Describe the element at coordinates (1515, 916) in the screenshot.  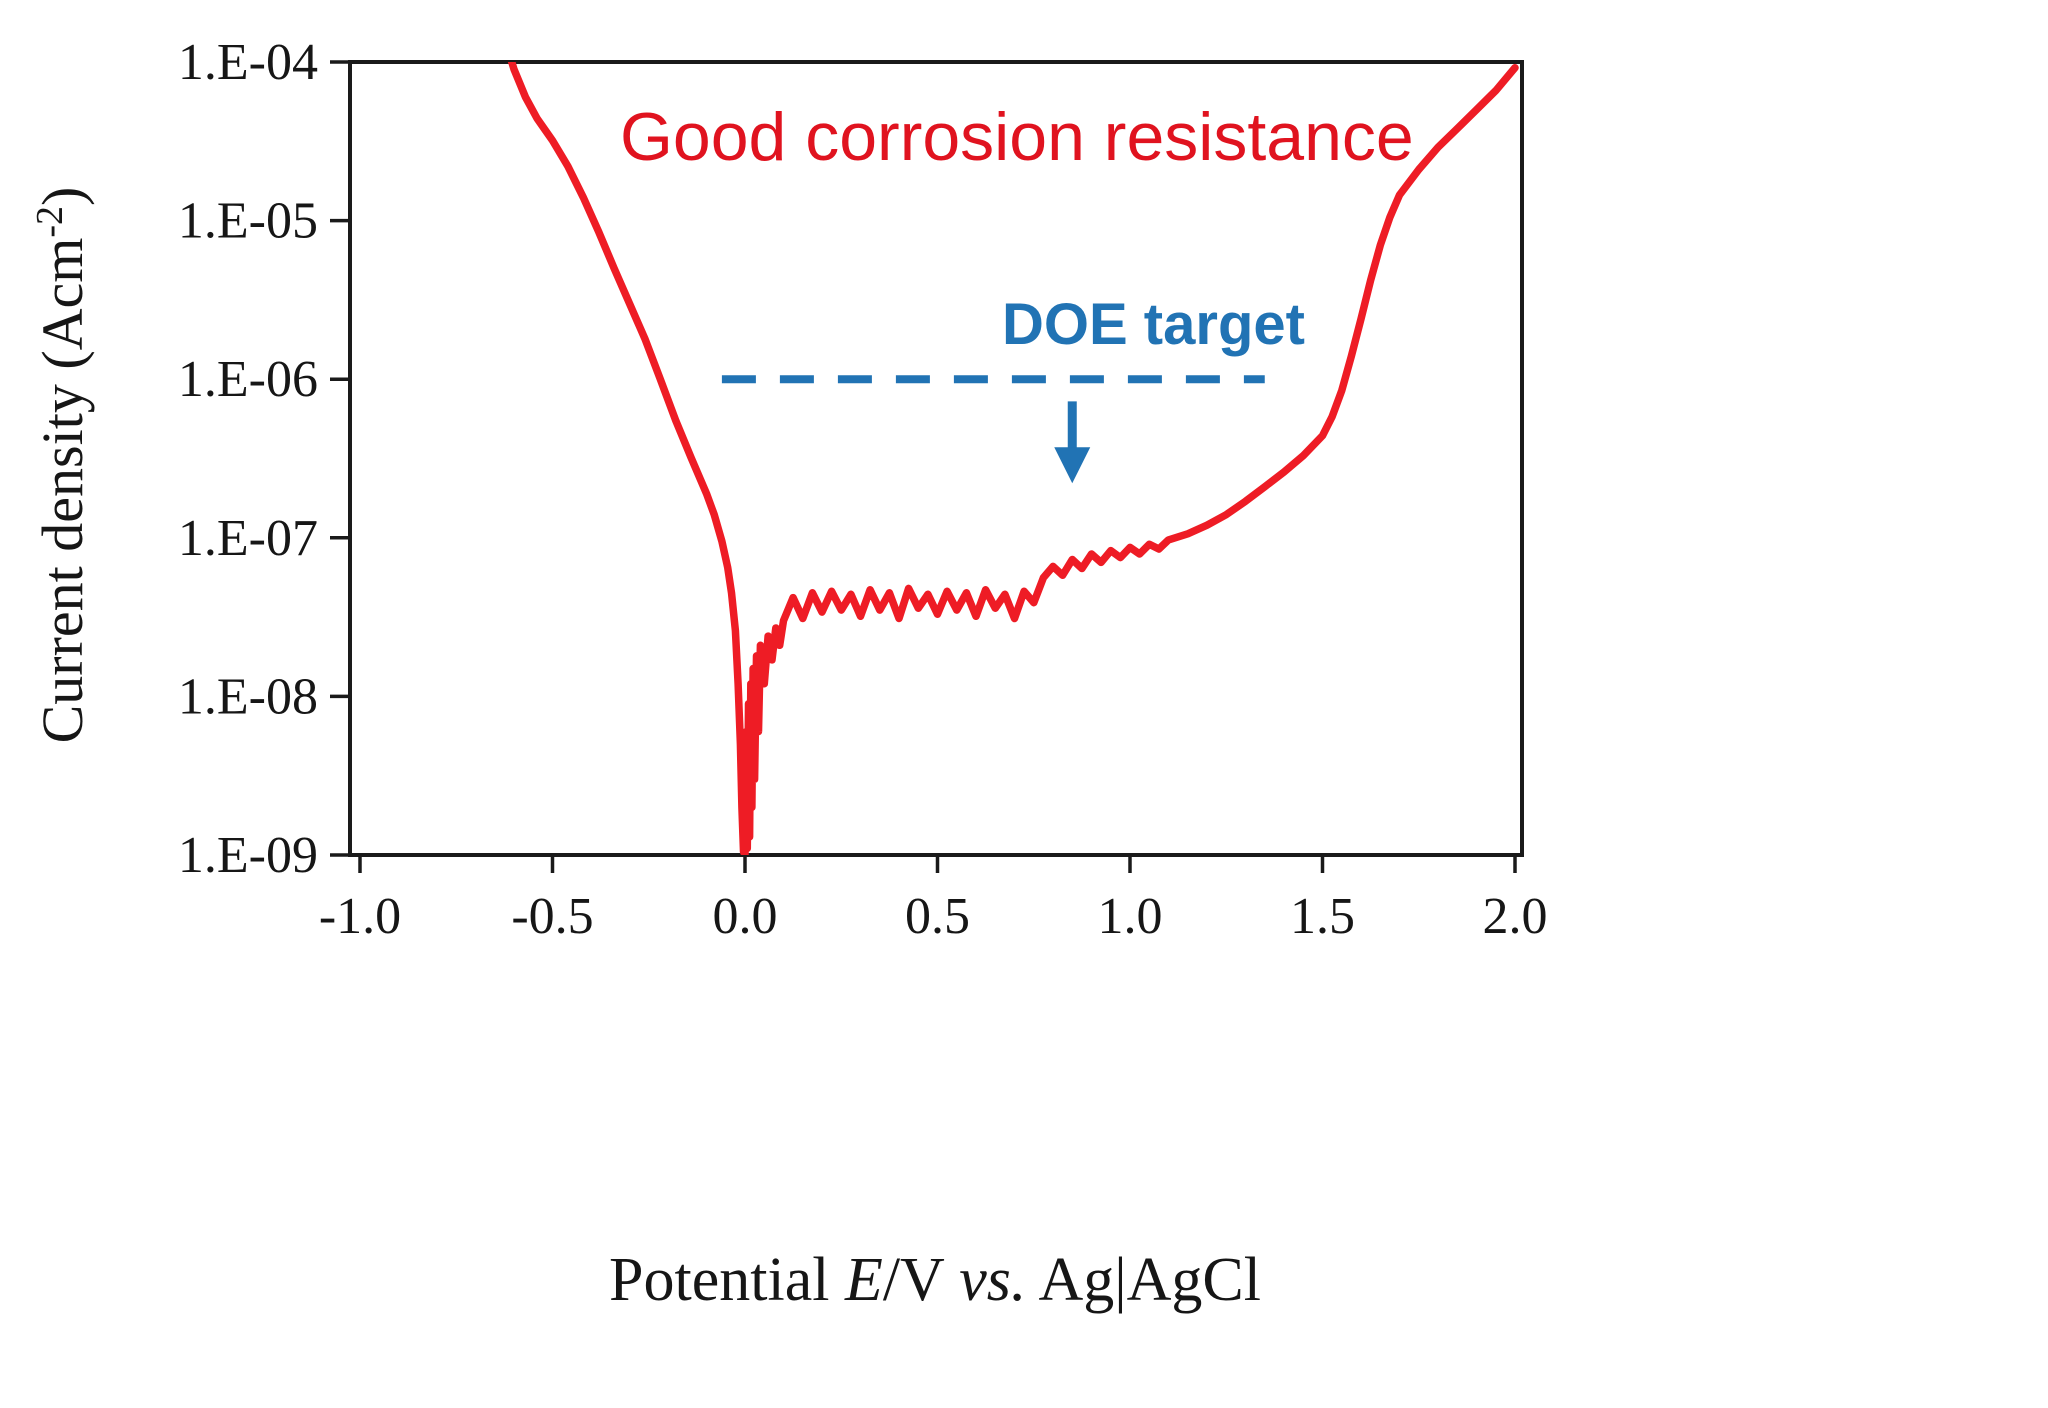
I see `x-tick-label: 2.0` at that location.